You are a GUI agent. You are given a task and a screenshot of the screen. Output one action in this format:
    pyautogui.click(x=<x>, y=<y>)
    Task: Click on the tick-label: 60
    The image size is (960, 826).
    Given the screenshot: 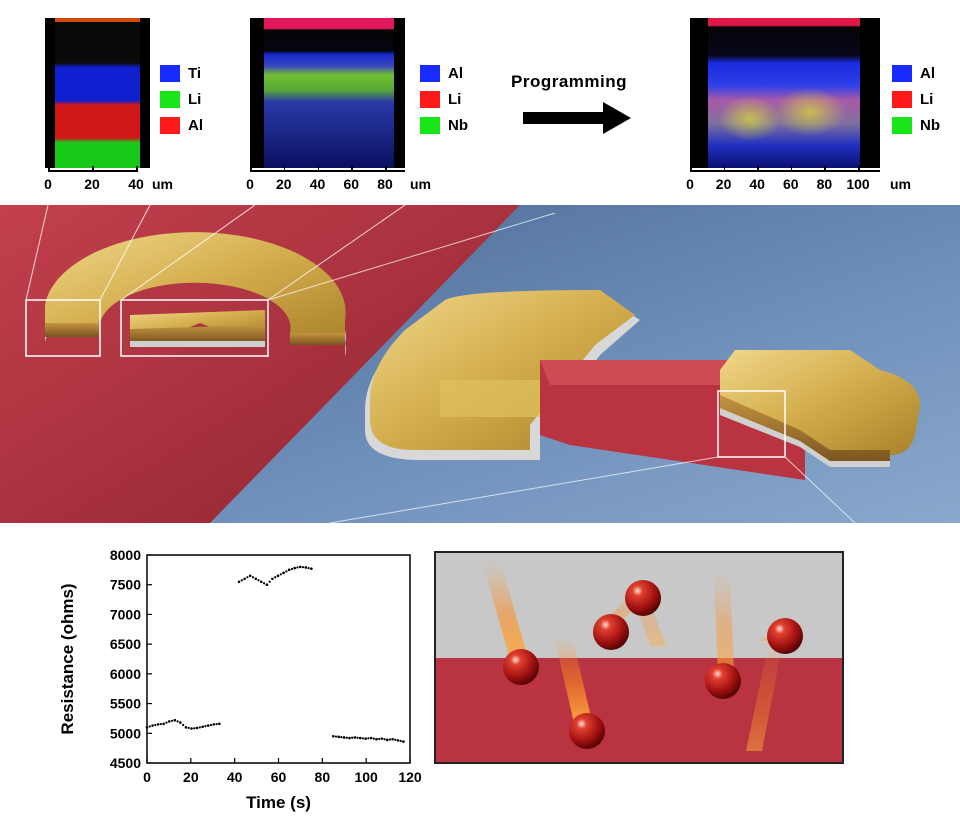 What is the action you would take?
    pyautogui.click(x=791, y=184)
    